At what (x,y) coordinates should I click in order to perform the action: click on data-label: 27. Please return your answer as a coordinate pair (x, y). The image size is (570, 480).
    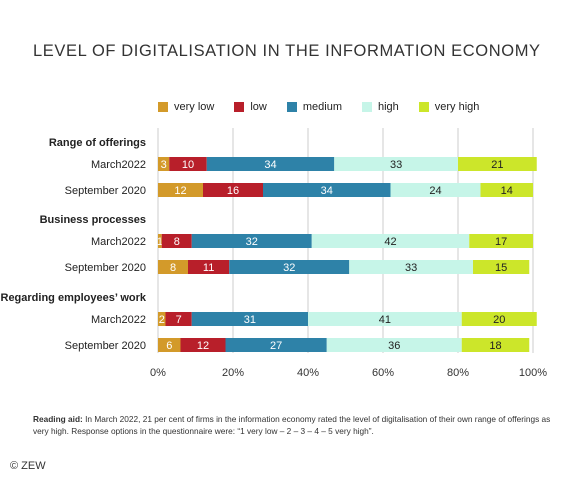
    Looking at the image, I should click on (276, 346).